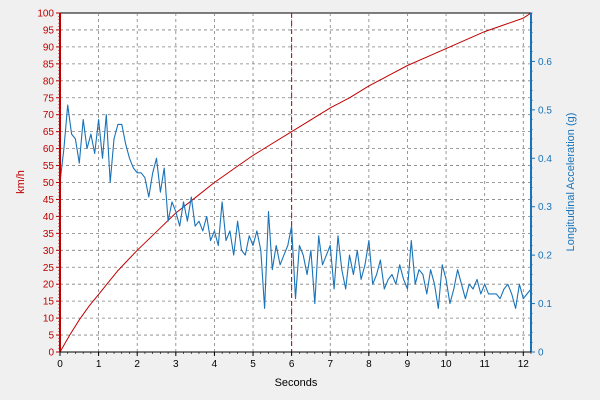  What do you see at coordinates (545, 62) in the screenshot?
I see `y-right-tick-label: 0.6` at bounding box center [545, 62].